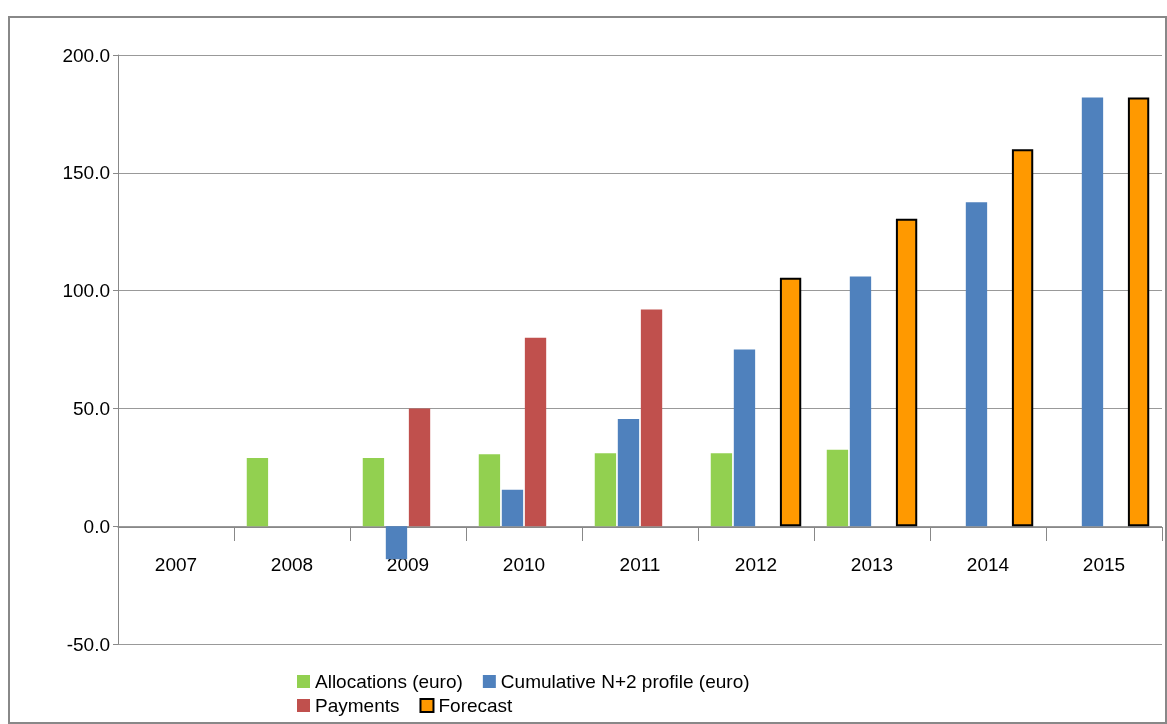 This screenshot has width=1167, height=724. Describe the element at coordinates (86, 173) in the screenshot. I see `y-tick-label: 150.0` at that location.